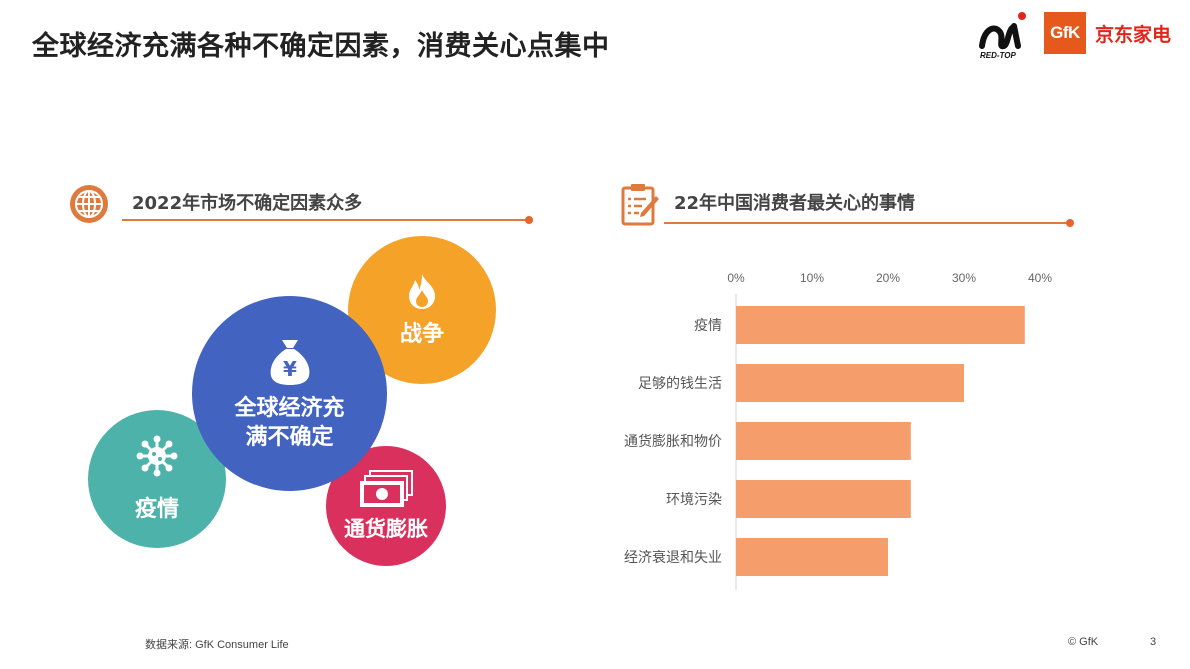 The height and width of the screenshot is (669, 1190). I want to click on bubble-inflation-label: 通货膨胀, so click(386, 529).